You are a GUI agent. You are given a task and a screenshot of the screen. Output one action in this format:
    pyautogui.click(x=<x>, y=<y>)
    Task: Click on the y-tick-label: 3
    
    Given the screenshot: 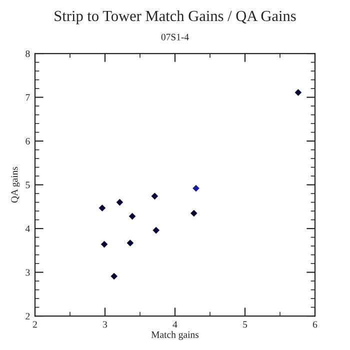 What is the action you would take?
    pyautogui.click(x=28, y=272)
    